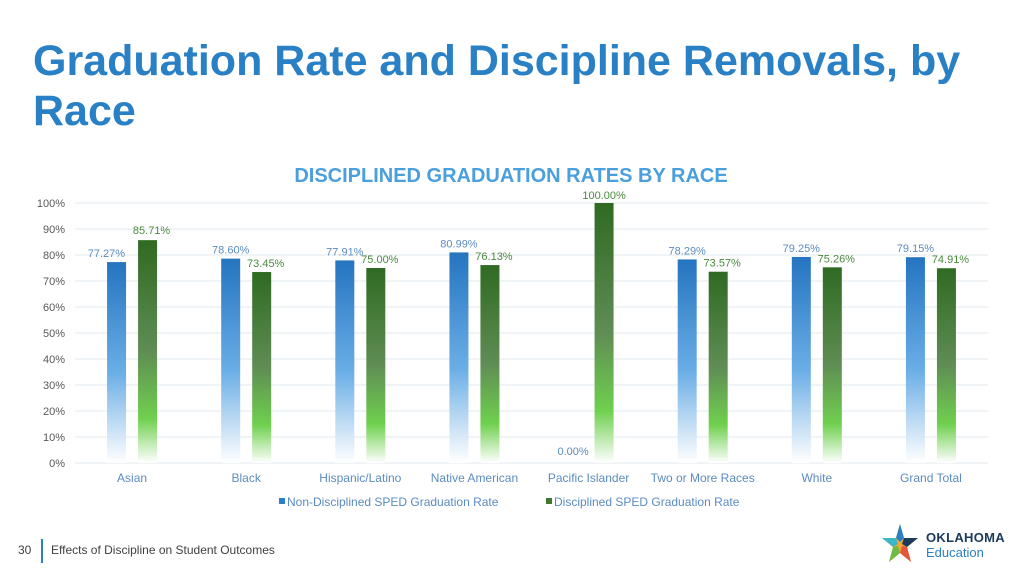  I want to click on data-label: 78.60%, so click(231, 251).